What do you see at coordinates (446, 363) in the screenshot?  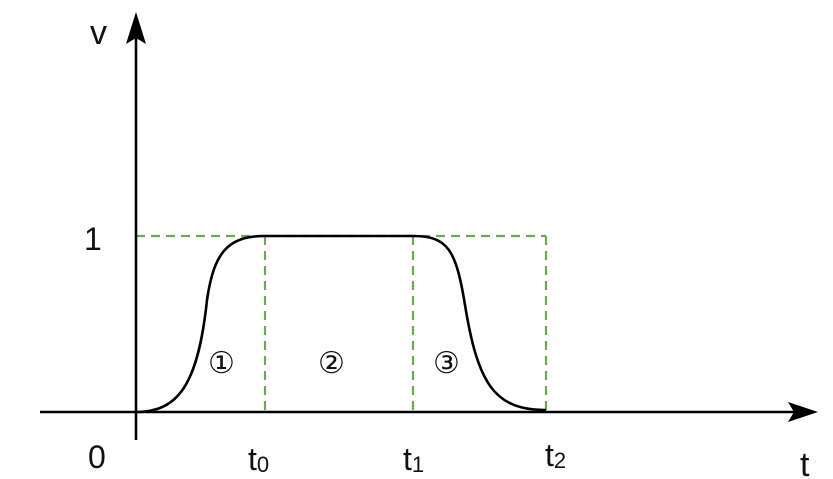 I see `region-3-label: ③` at bounding box center [446, 363].